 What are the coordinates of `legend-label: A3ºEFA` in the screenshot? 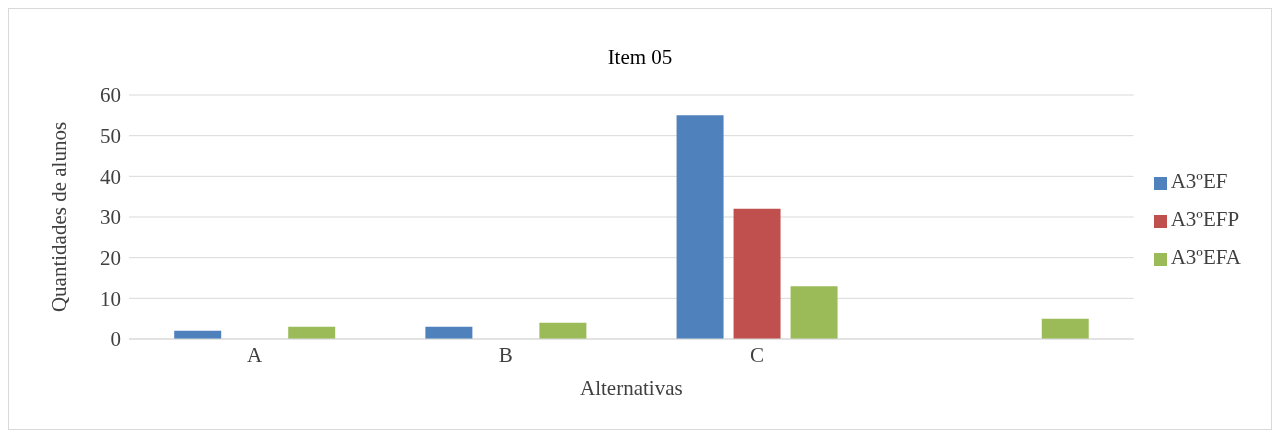 It's located at (1205, 257).